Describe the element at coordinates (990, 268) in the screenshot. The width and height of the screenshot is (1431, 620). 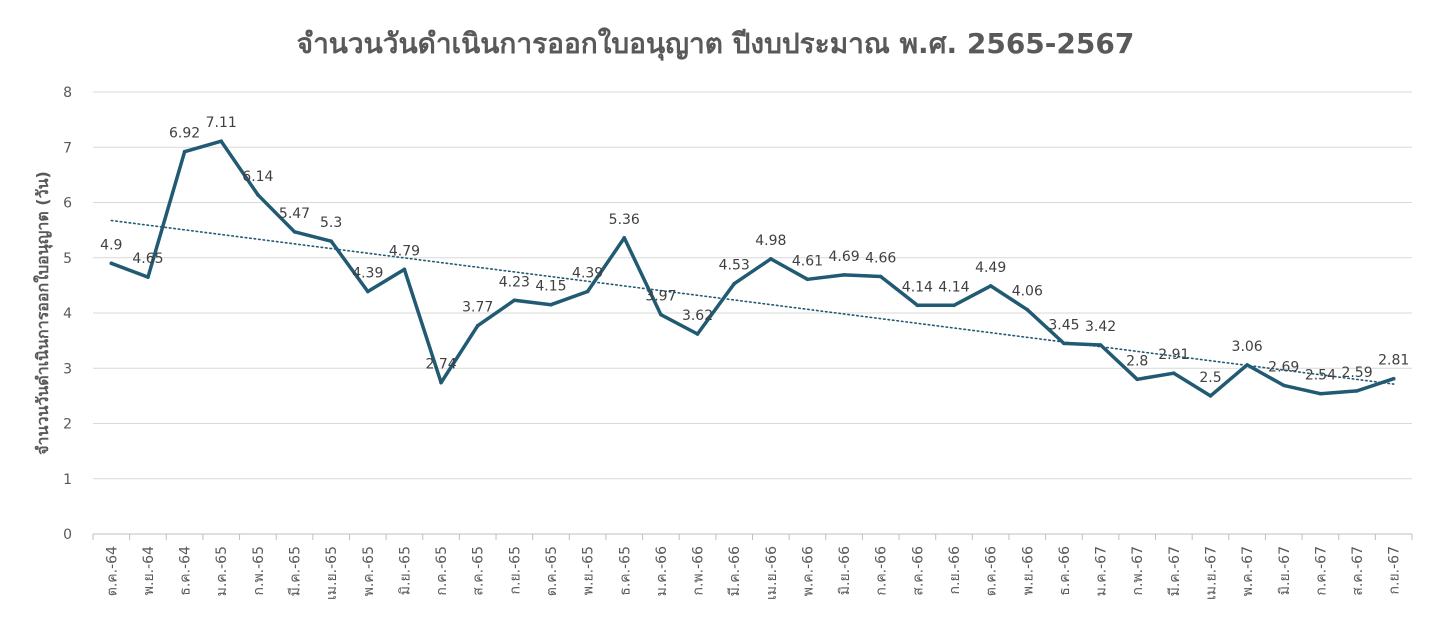
I see `data-label: 4.49` at that location.